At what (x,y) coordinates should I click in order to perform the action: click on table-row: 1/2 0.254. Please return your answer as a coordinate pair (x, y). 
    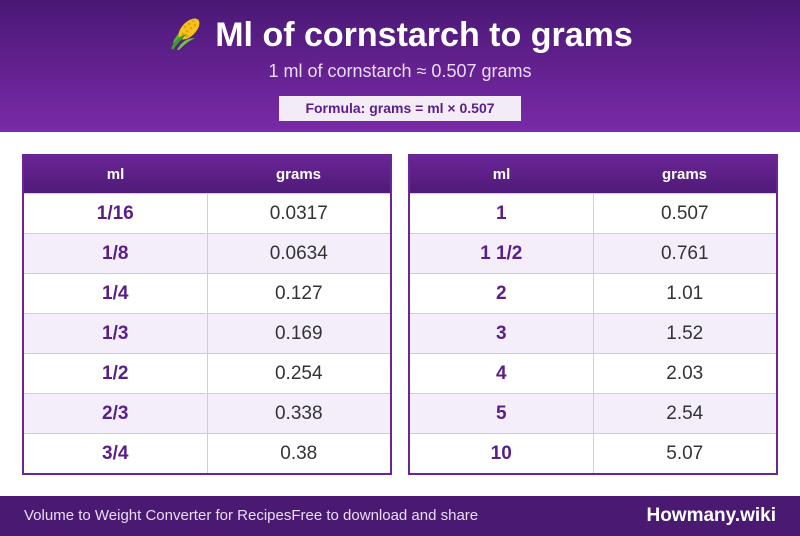
    Looking at the image, I should click on (207, 373).